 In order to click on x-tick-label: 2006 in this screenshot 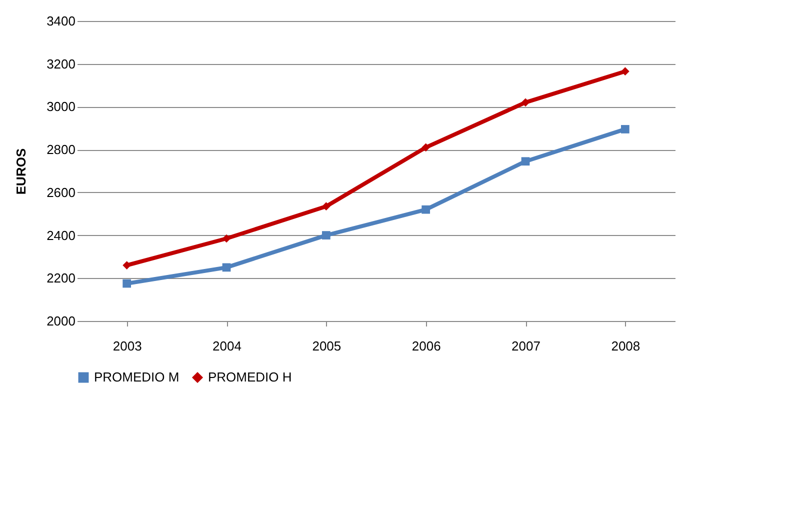, I will do `click(426, 346)`.